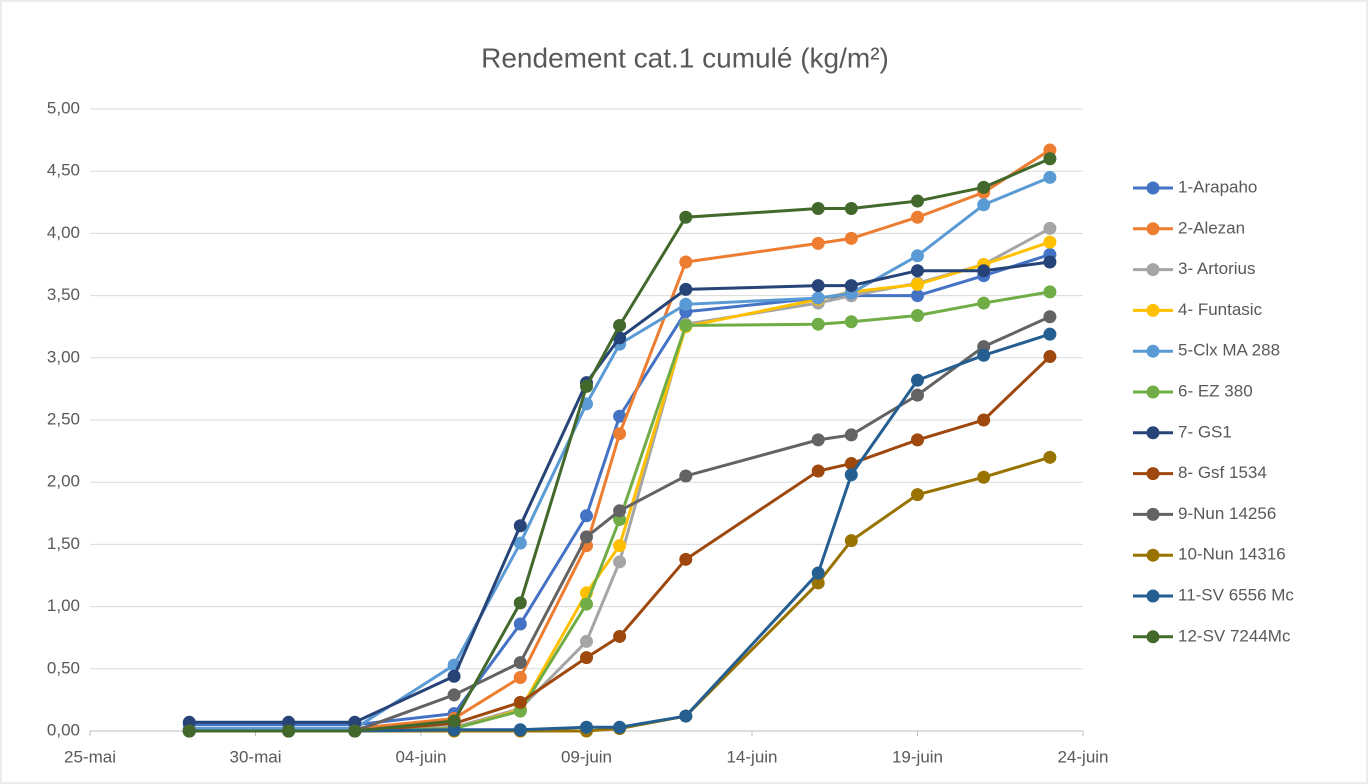 Image resolution: width=1368 pixels, height=784 pixels. I want to click on legend-label: 7- GS1, so click(1205, 431).